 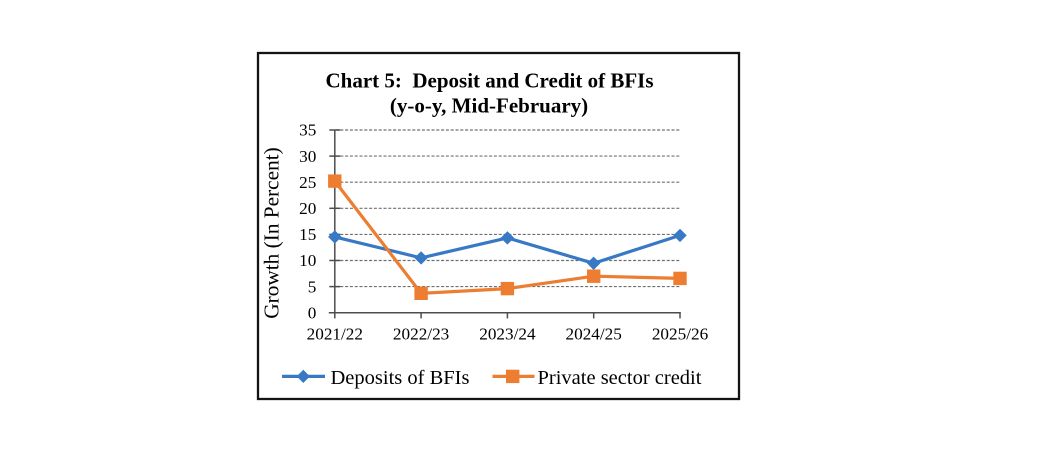 I want to click on svg-text: 25, so click(x=307, y=182).